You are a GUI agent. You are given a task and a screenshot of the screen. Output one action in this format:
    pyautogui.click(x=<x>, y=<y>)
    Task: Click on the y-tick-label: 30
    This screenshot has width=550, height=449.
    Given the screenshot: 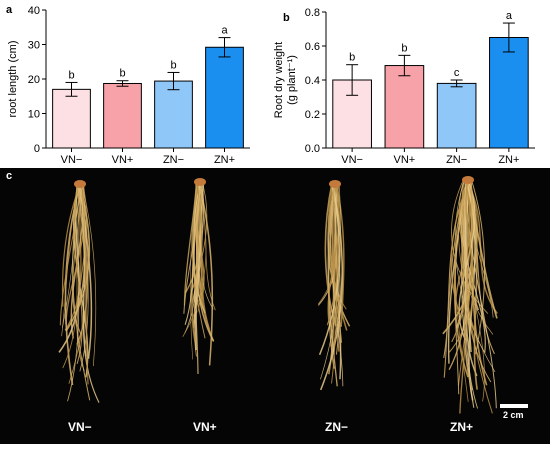 What is the action you would take?
    pyautogui.click(x=34, y=46)
    